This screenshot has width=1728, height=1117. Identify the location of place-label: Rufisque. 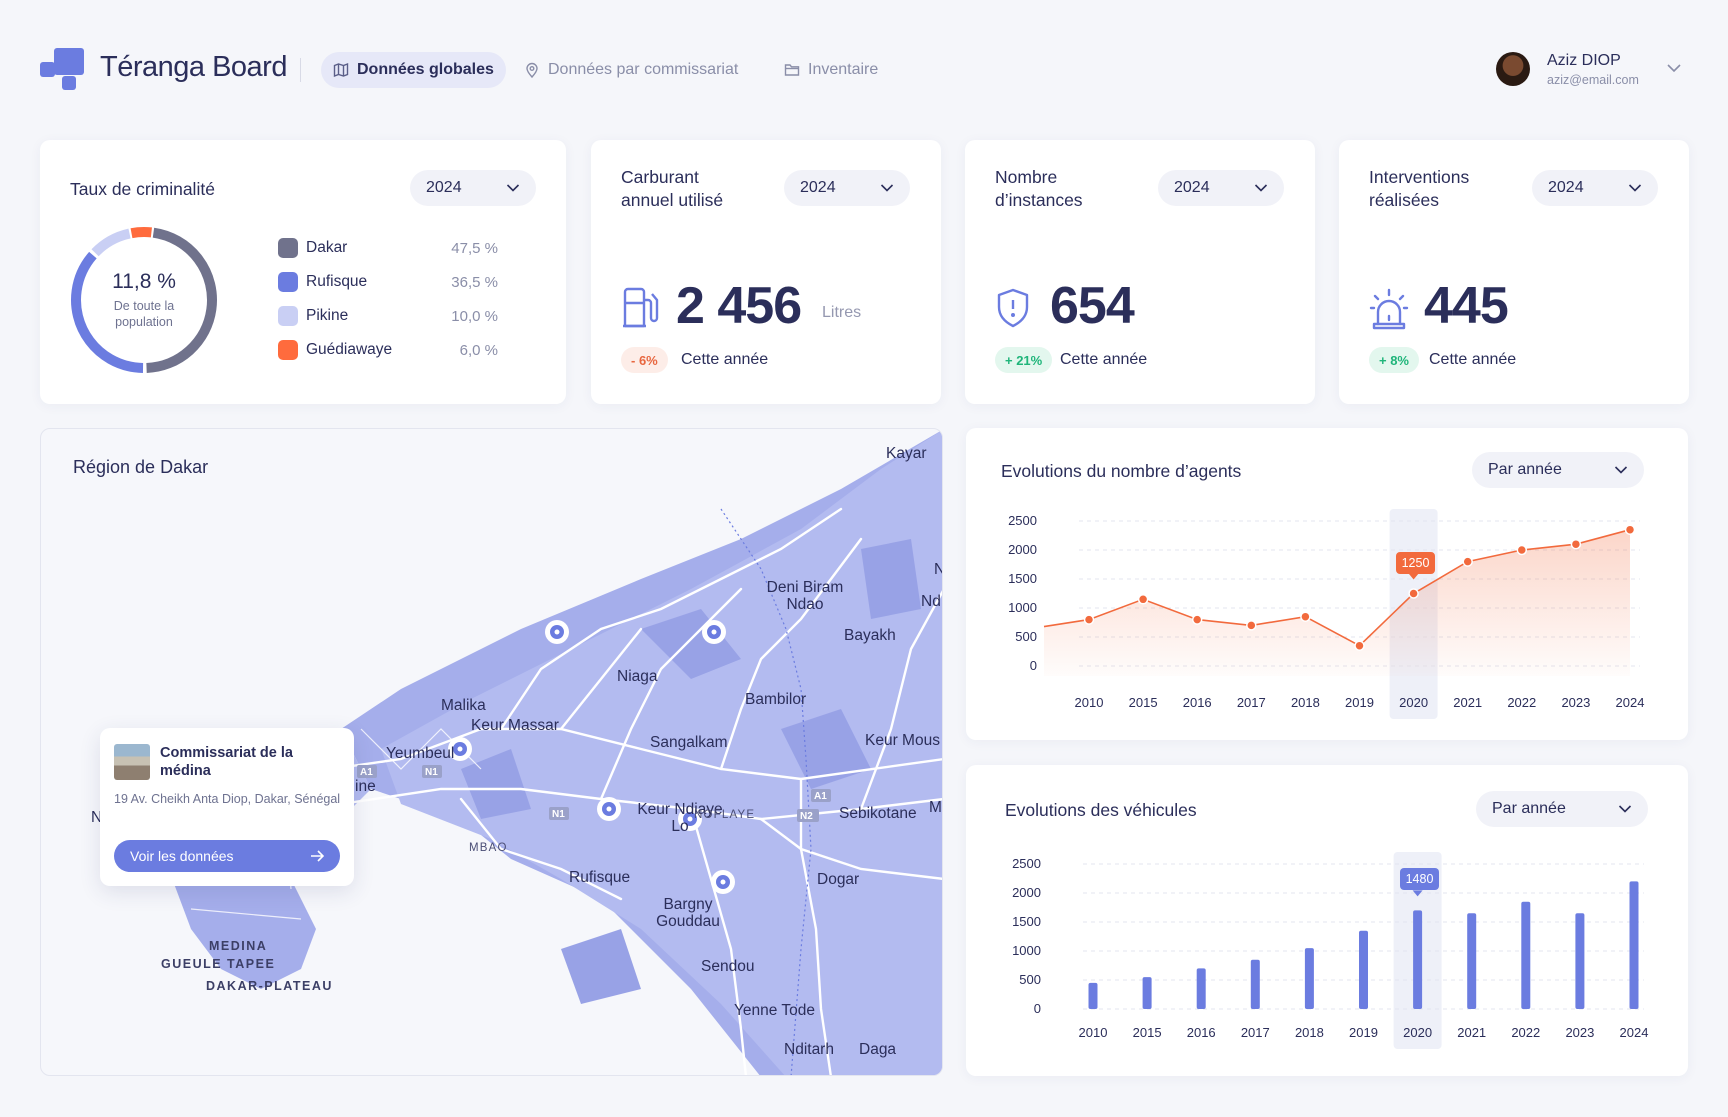
(600, 877).